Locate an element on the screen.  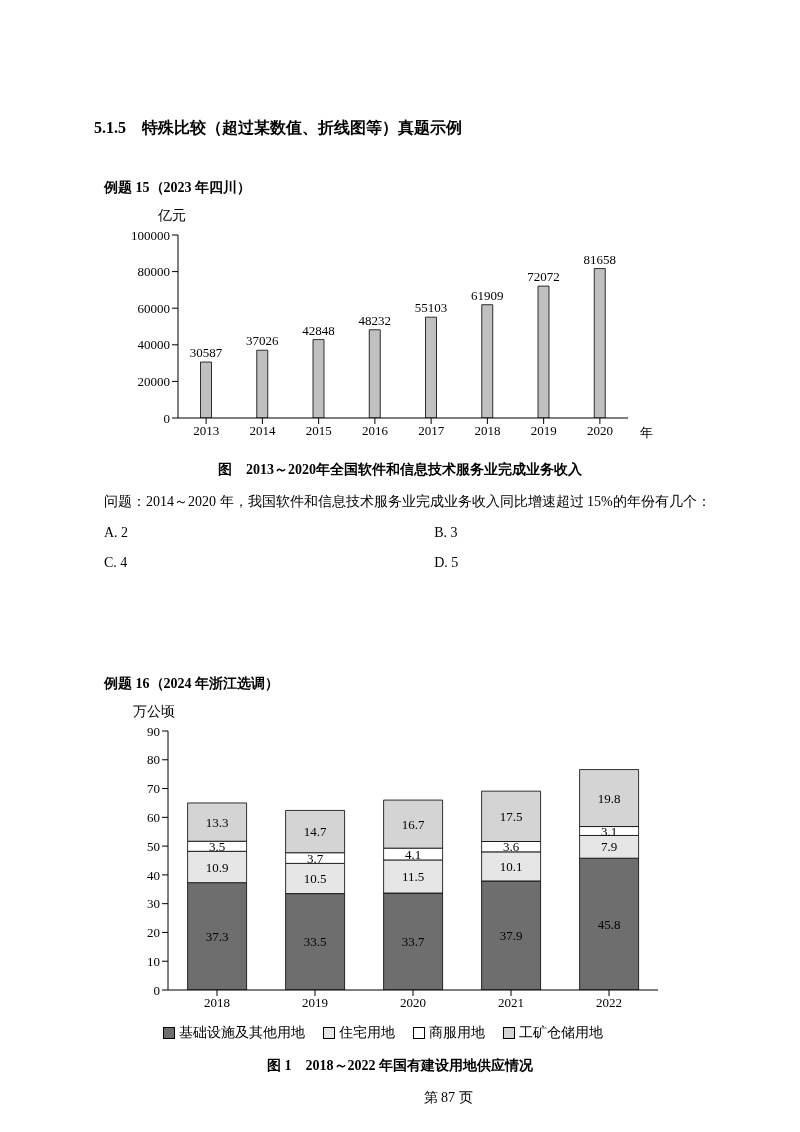
data-label: 13.3 is located at coordinates (217, 822).